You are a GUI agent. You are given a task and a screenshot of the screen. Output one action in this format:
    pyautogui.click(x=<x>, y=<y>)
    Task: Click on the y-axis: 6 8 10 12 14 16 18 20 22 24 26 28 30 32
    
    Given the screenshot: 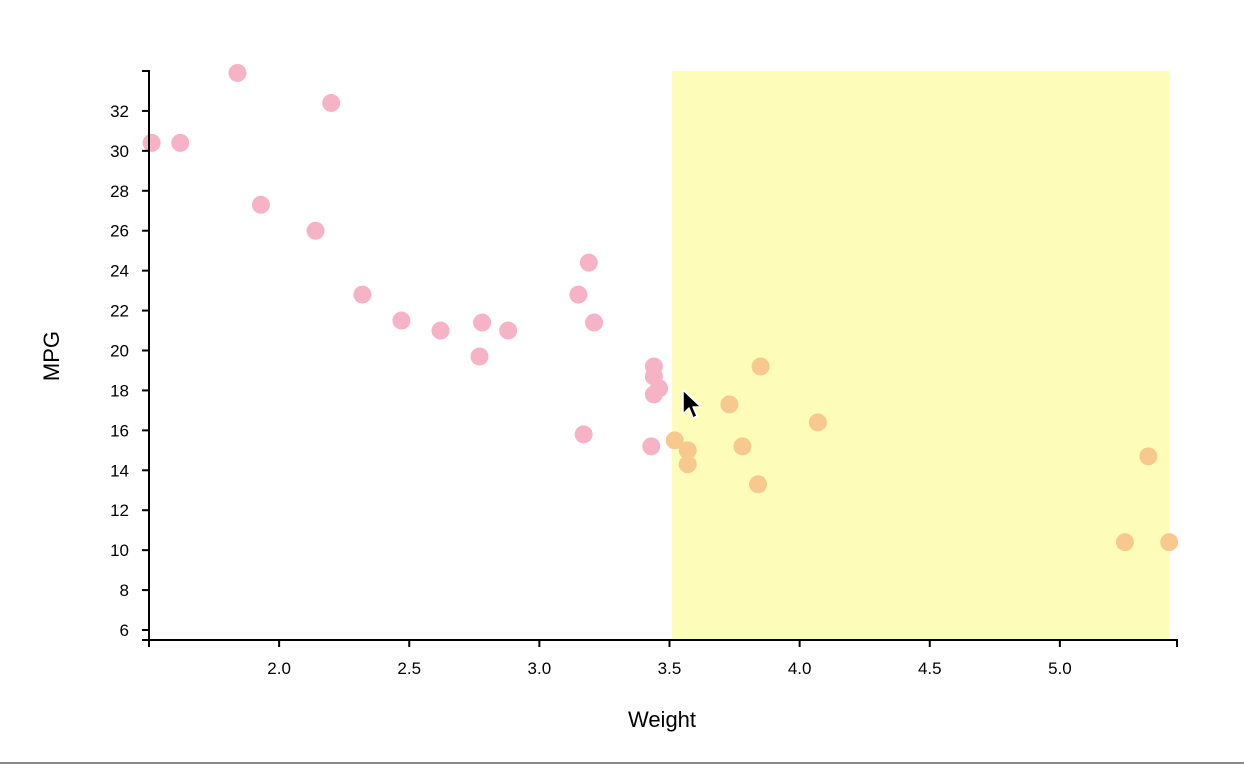 What is the action you would take?
    pyautogui.click(x=130, y=355)
    